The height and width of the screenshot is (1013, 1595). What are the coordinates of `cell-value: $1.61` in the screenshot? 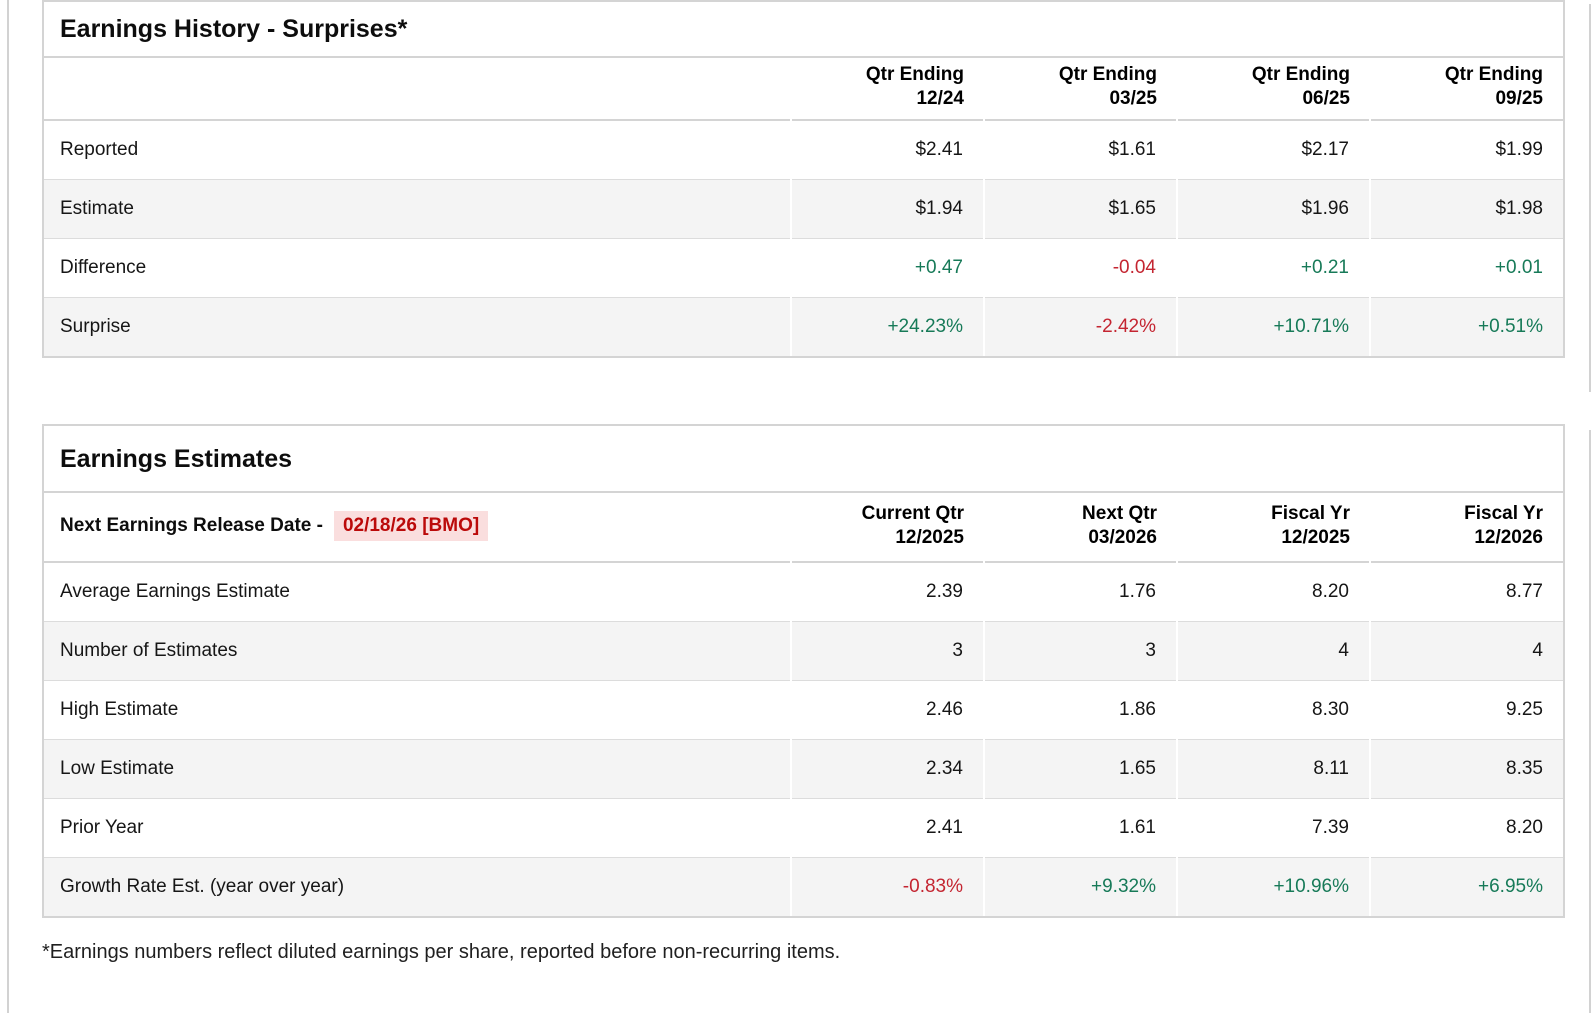 It's located at (1080, 149).